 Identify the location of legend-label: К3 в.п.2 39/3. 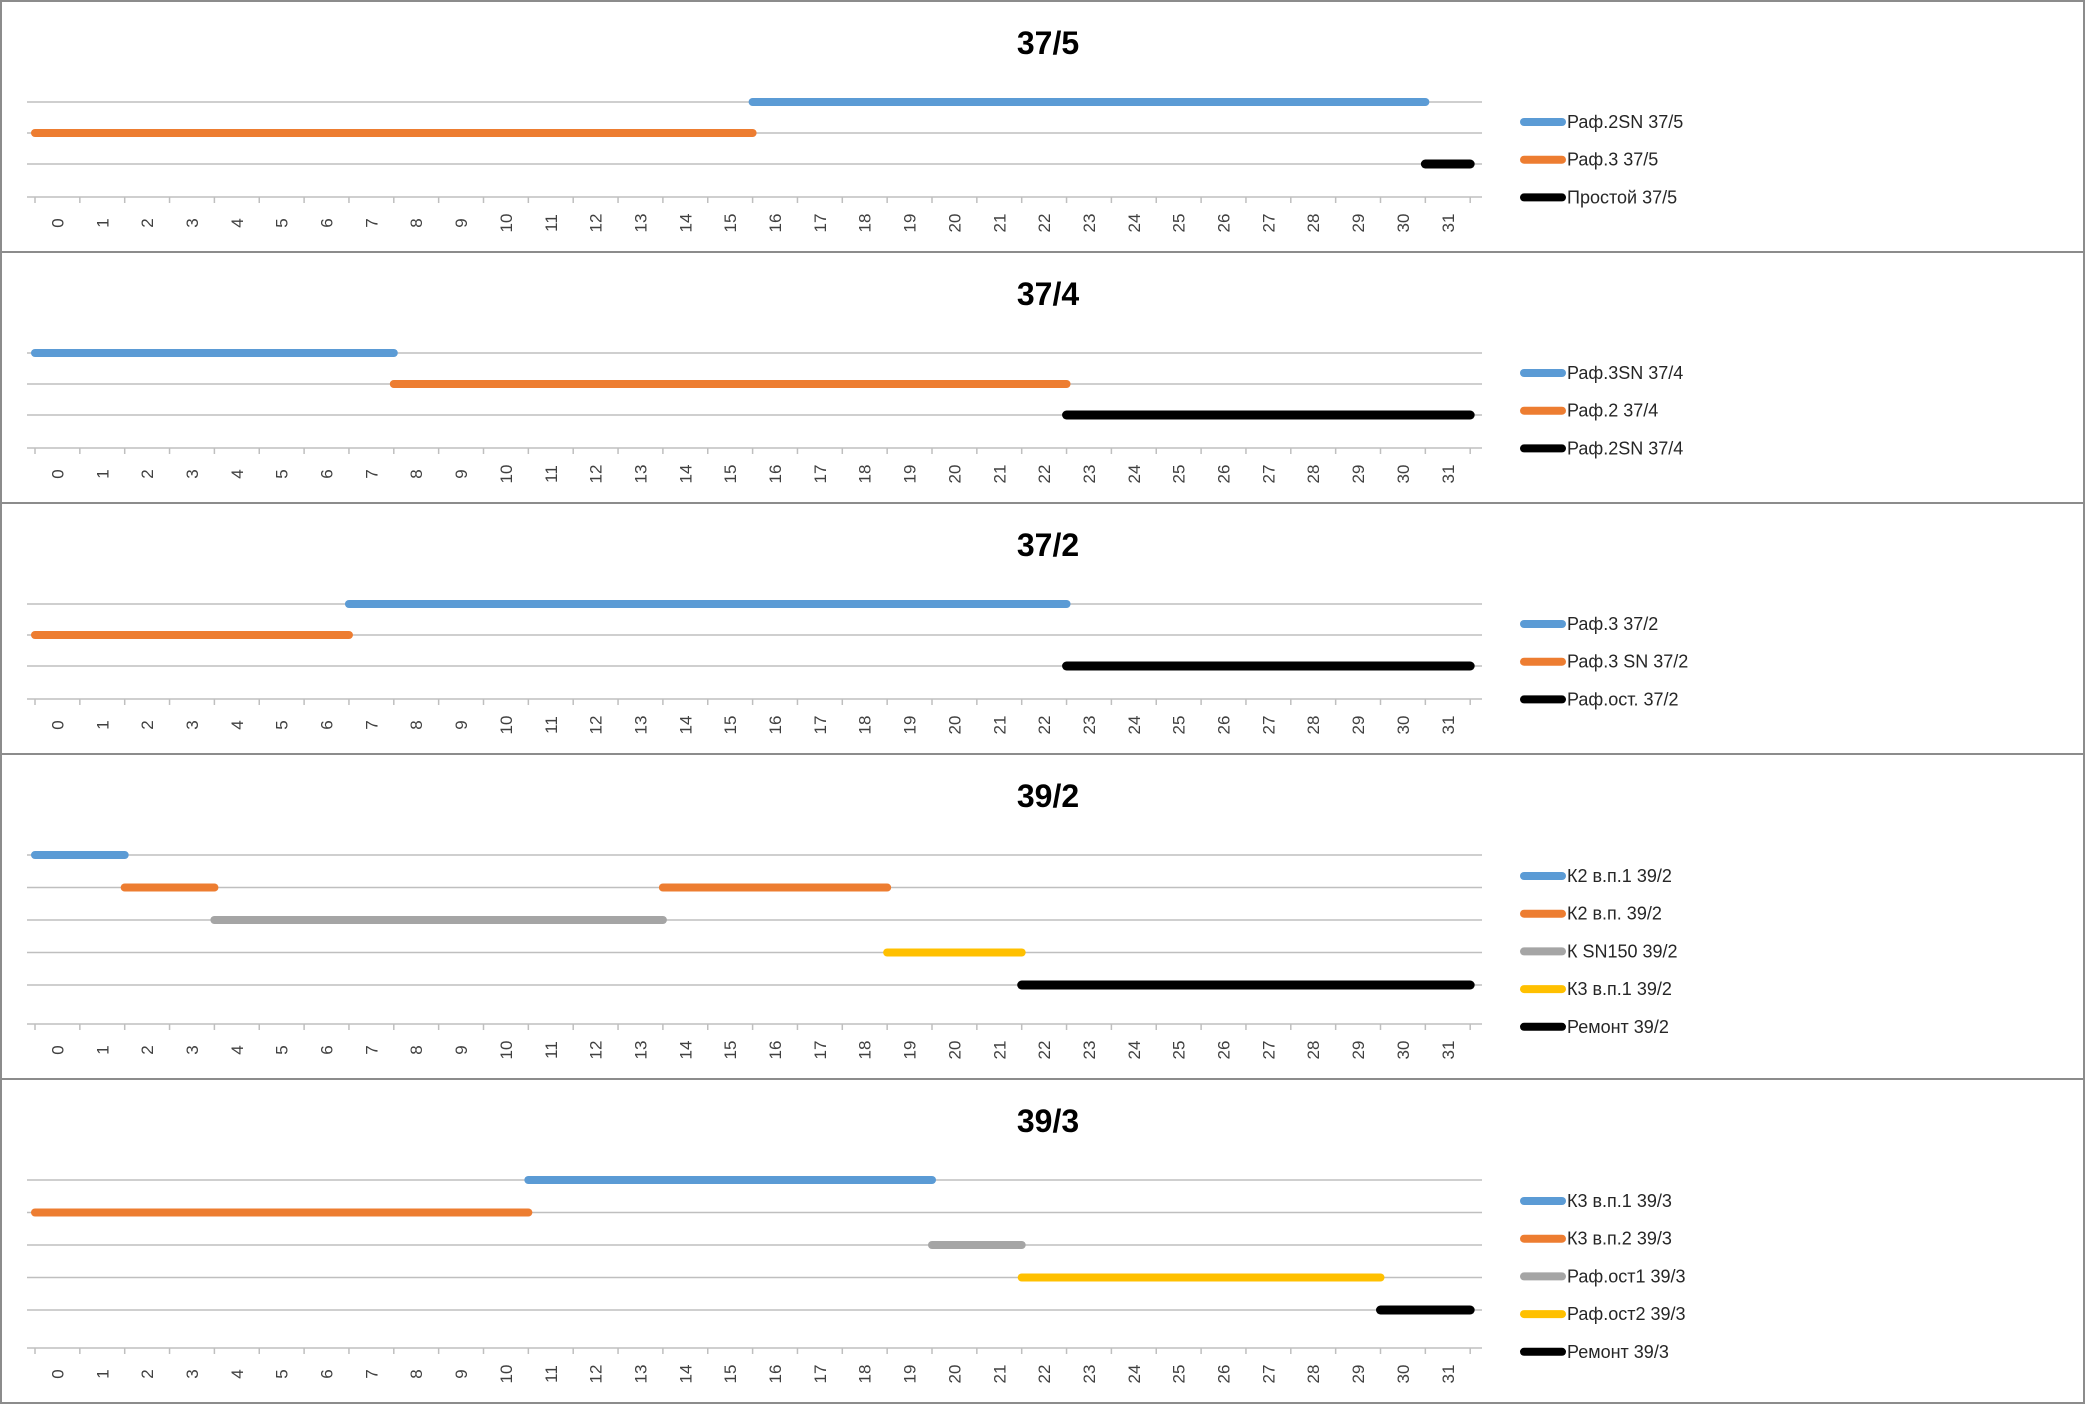
(1619, 1239).